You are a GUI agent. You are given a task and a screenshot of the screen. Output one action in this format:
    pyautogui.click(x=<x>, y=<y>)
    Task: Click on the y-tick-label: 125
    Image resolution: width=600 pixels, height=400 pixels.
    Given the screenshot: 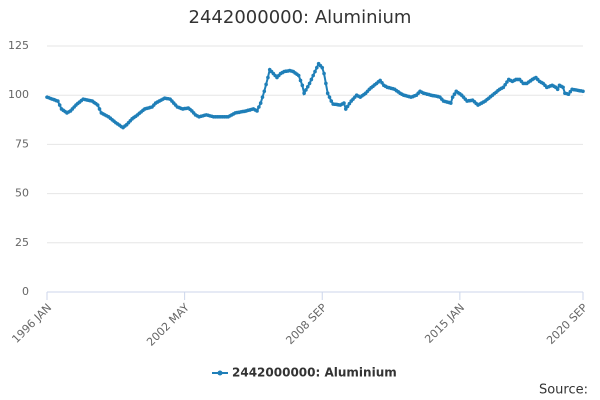 What is the action you would take?
    pyautogui.click(x=18, y=45)
    